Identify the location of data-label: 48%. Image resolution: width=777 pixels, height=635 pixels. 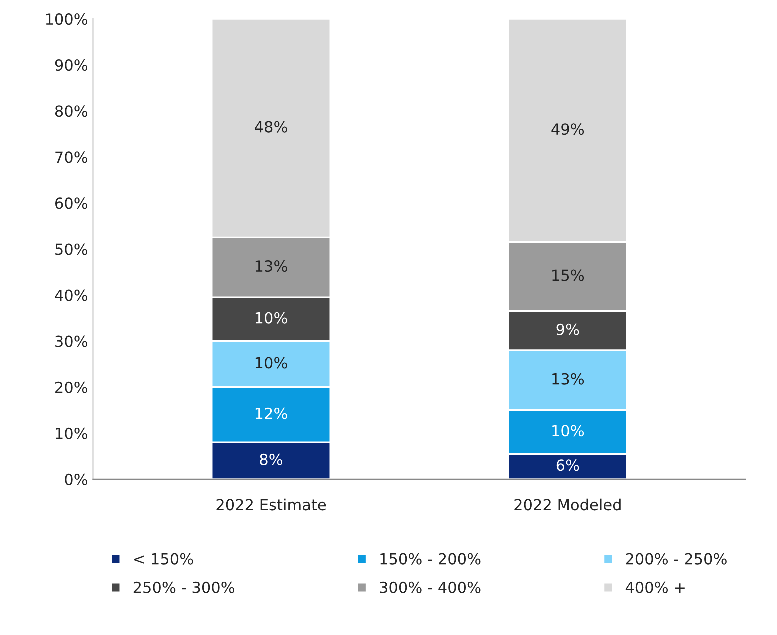
(271, 127).